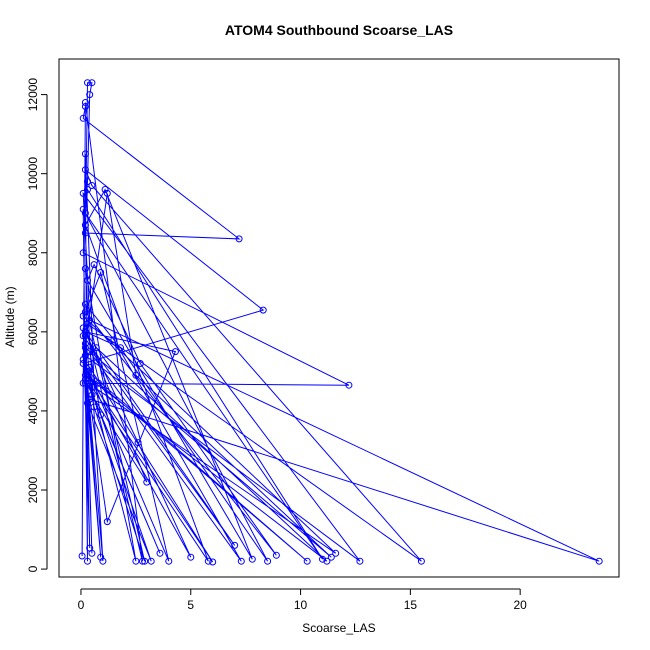 This screenshot has width=650, height=650. What do you see at coordinates (33, 95) in the screenshot?
I see `y-tick-label: 12000` at bounding box center [33, 95].